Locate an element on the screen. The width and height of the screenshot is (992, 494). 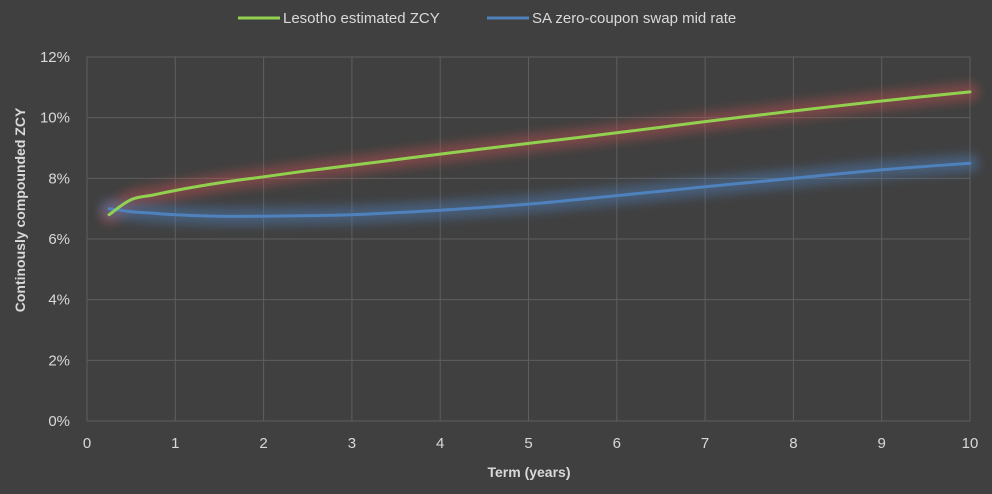
x-tick-label: 2 is located at coordinates (263, 443).